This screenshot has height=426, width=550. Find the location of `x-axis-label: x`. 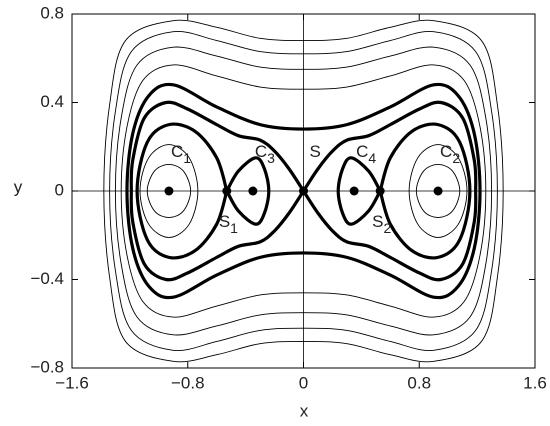

x-axis-label: x is located at coordinates (304, 410).